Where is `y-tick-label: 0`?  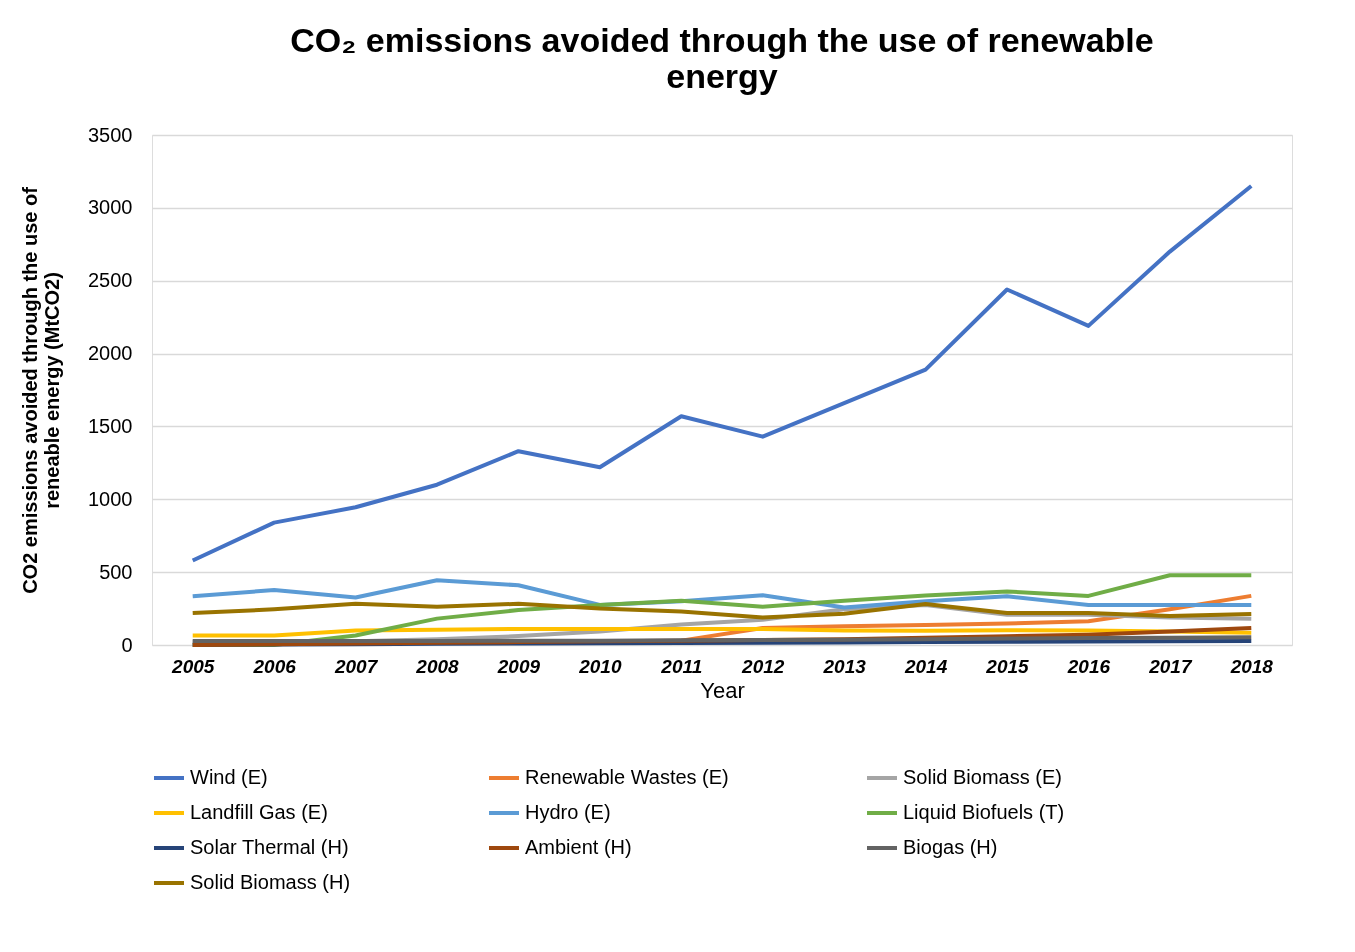 y-tick-label: 0 is located at coordinates (127, 644).